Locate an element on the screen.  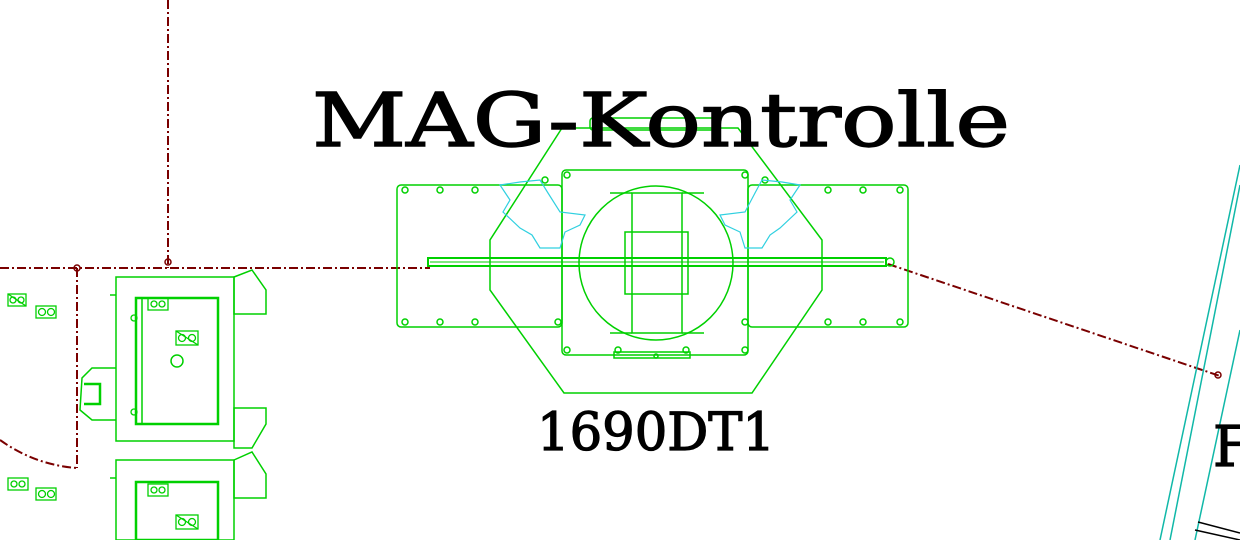
boundary-left-curve is located at coordinates (39, 454).